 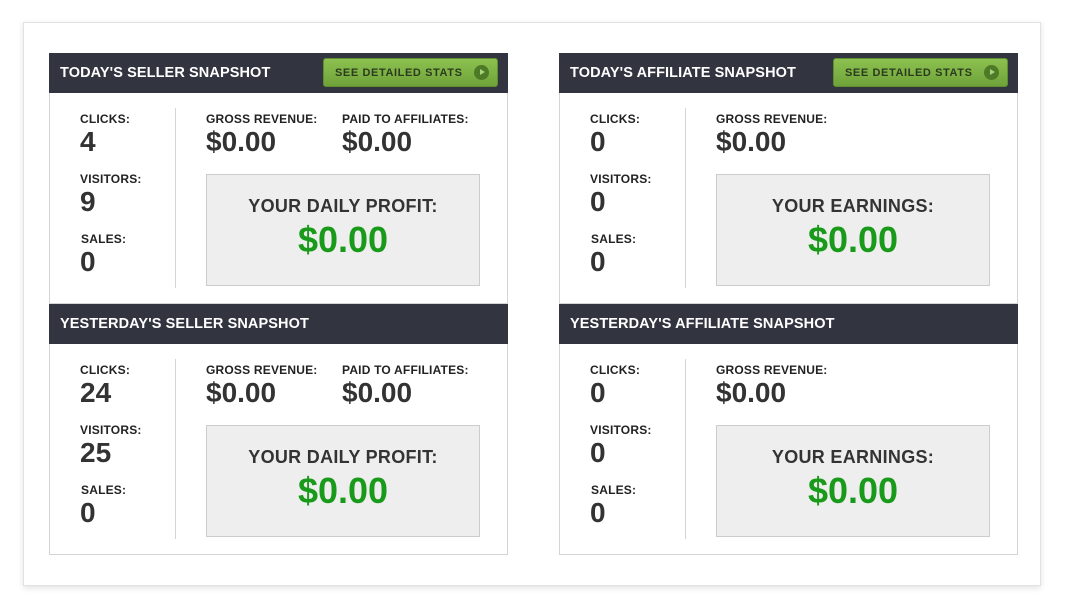 What do you see at coordinates (88, 201) in the screenshot?
I see `visitors-value: 9` at bounding box center [88, 201].